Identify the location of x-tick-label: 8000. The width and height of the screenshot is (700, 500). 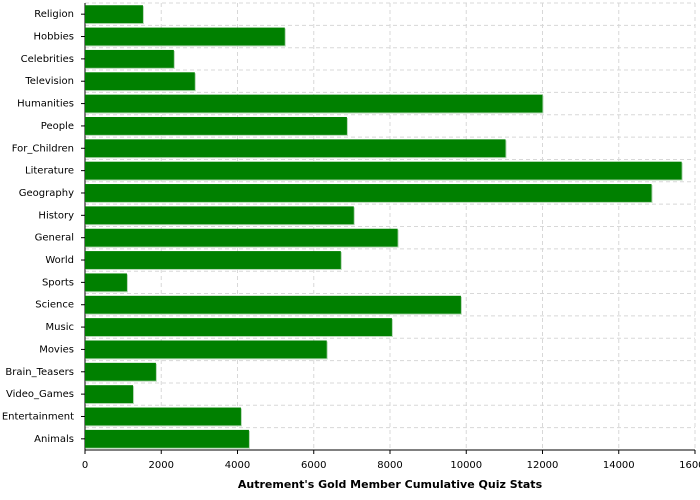
(389, 465).